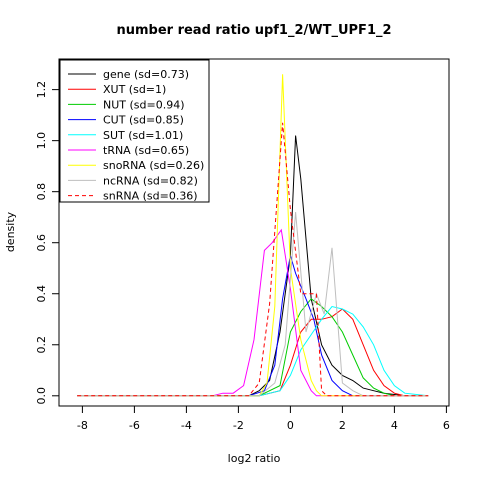 This screenshot has height=480, width=480. What do you see at coordinates (290, 425) in the screenshot?
I see `x-tick-label-4: 0` at bounding box center [290, 425].